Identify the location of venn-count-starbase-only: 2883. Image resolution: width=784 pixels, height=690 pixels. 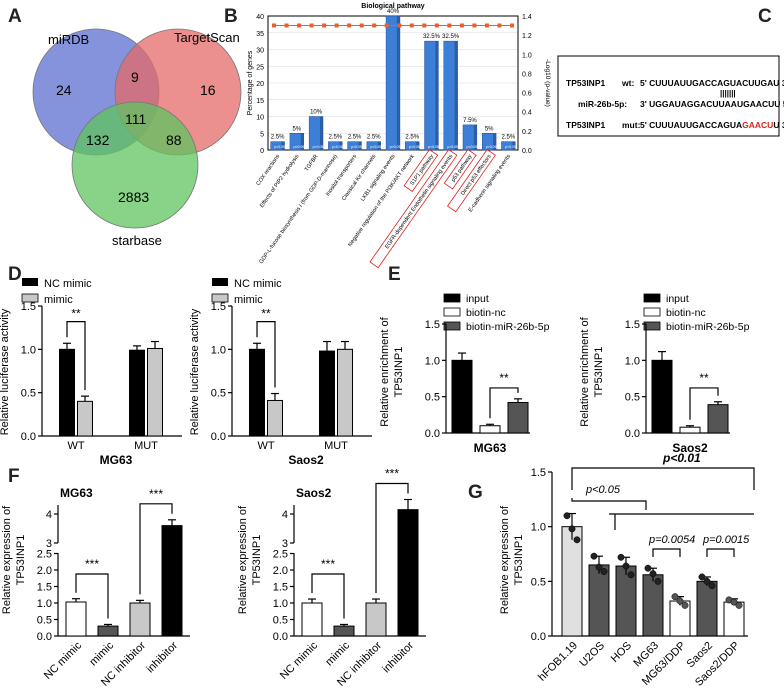
(133, 197).